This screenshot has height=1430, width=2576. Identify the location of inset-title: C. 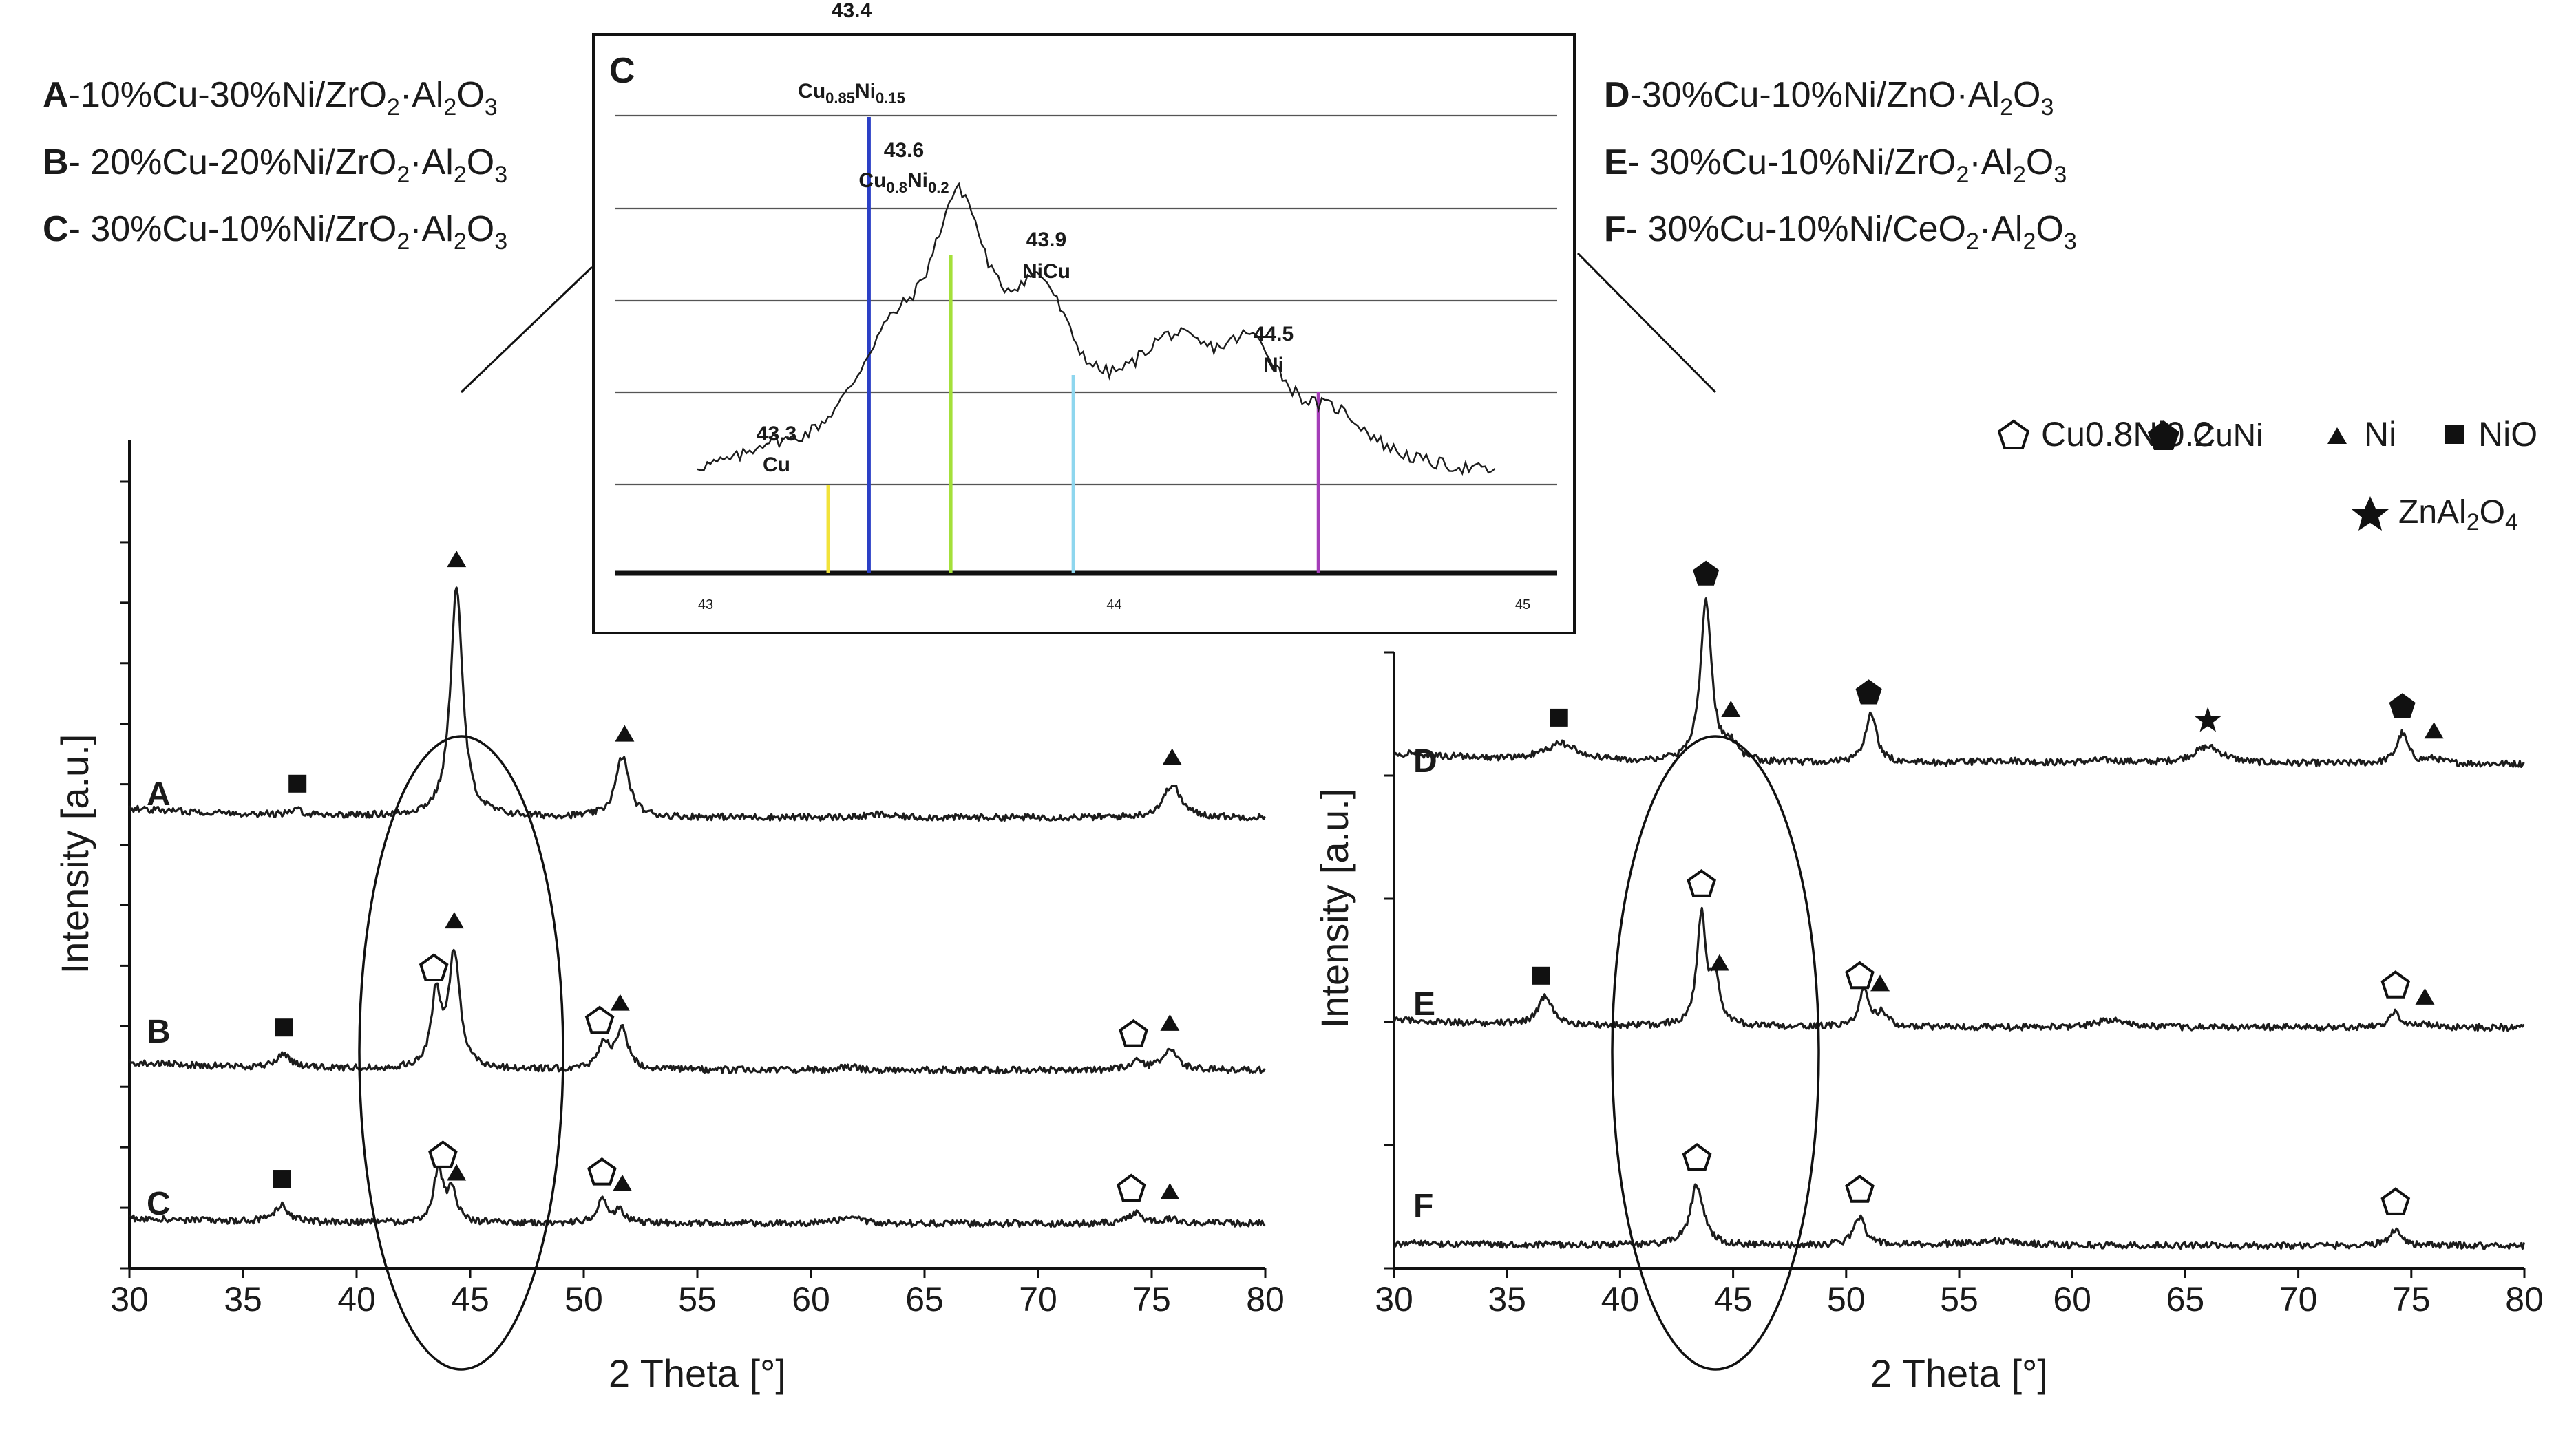
(622, 71).